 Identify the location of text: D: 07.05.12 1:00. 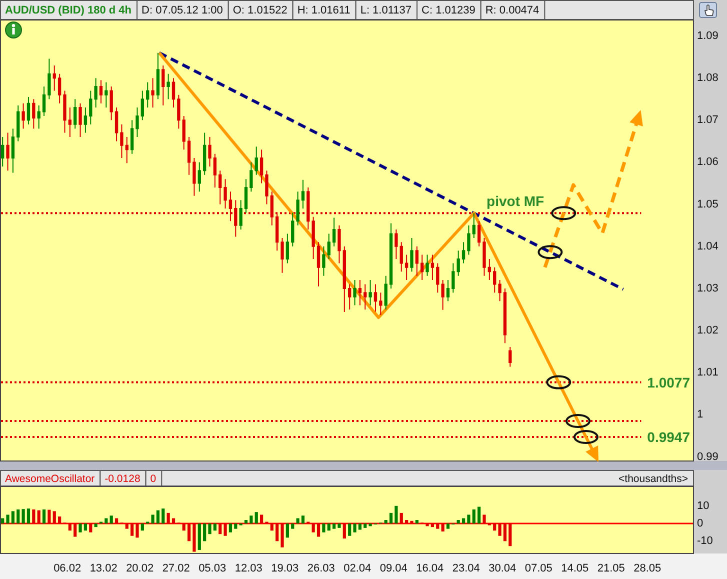
(182, 10).